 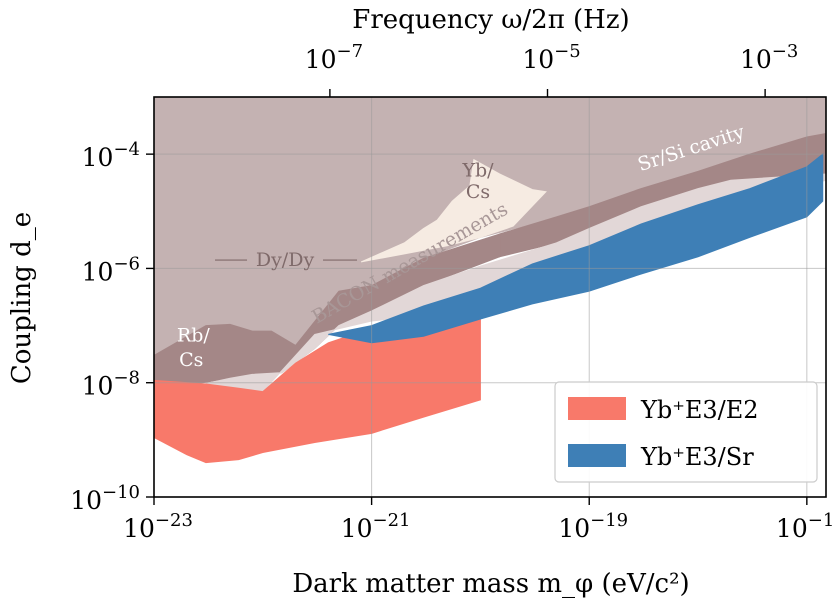 I want to click on legend-swatch-yb-e3-e2, so click(x=597, y=408).